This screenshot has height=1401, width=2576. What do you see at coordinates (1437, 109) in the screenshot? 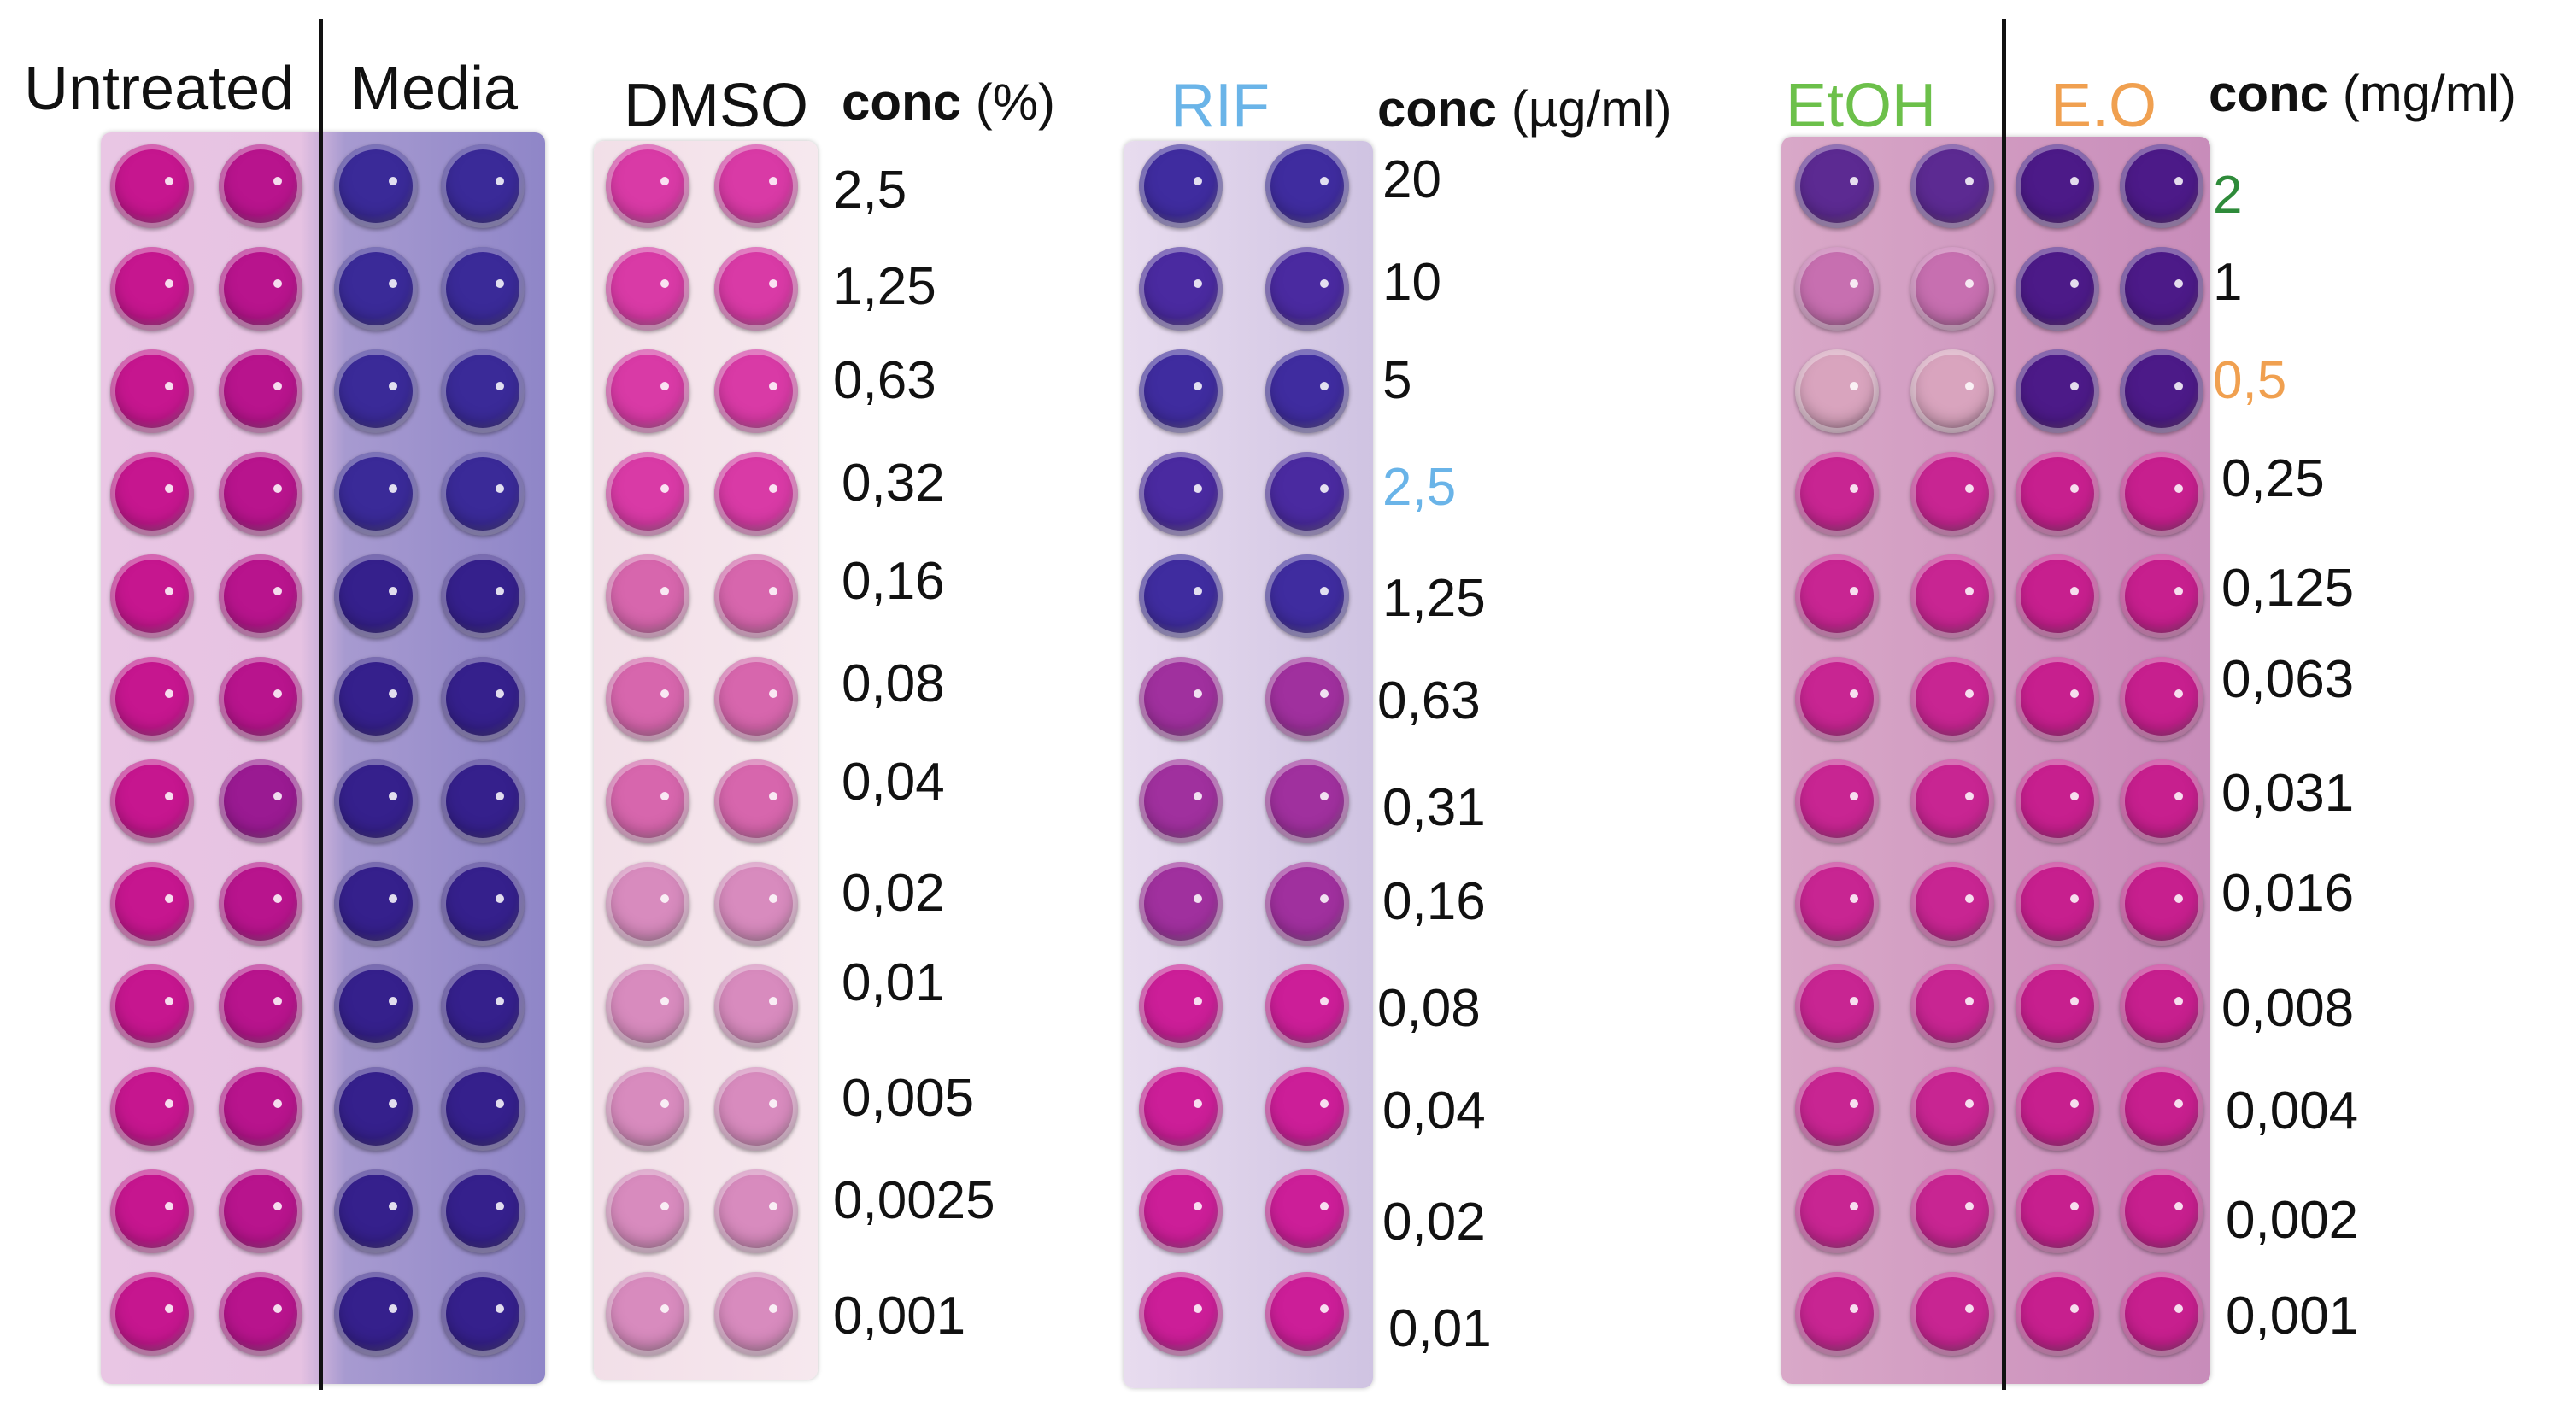
I see `rif-conc-label: conc` at bounding box center [1437, 109].